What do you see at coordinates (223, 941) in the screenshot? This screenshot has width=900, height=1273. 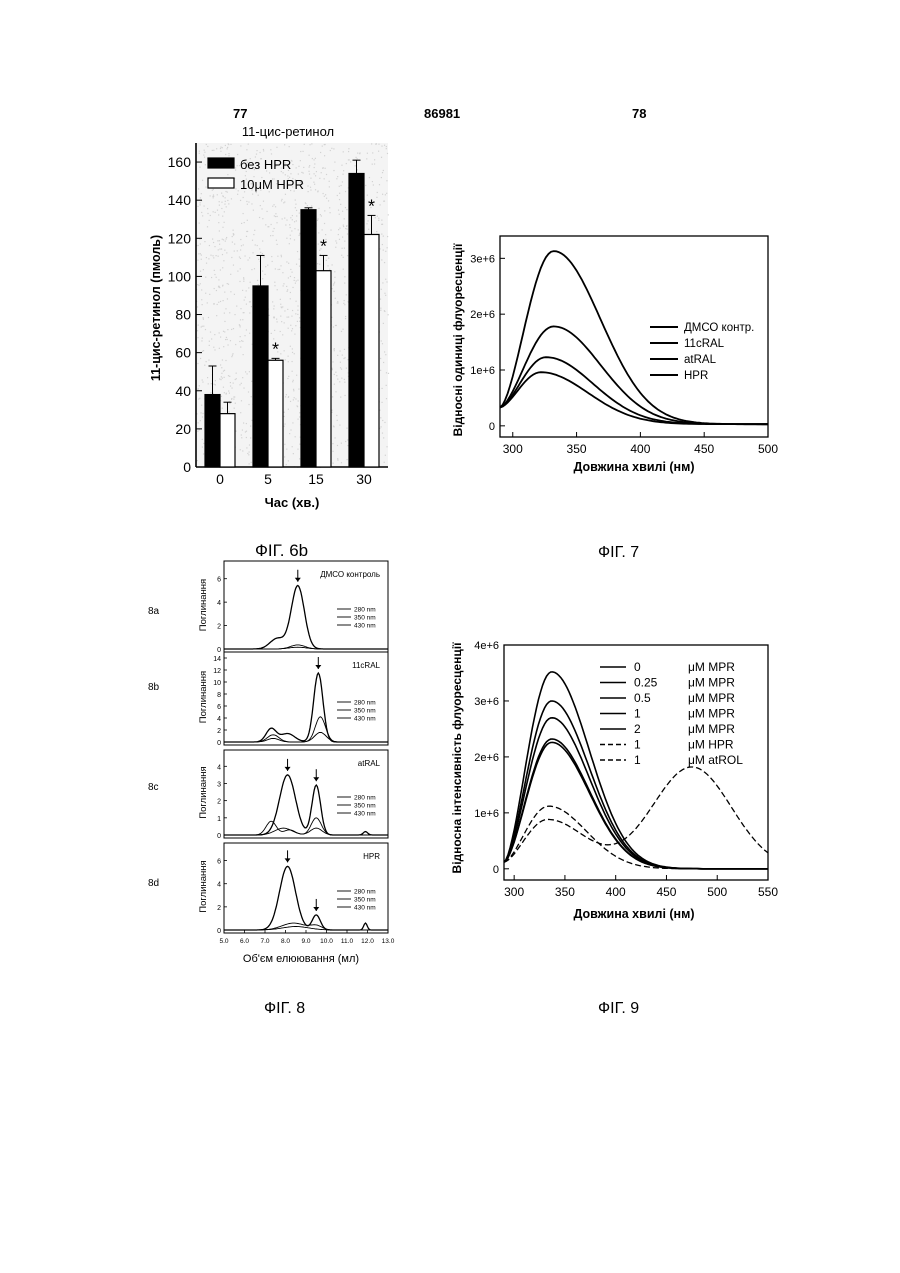 I see `fig8-x-tick-label: 5.0` at bounding box center [223, 941].